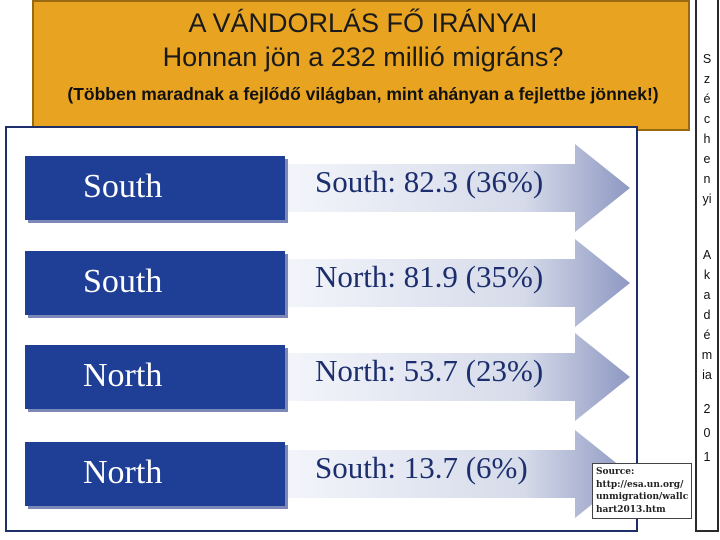 This screenshot has height=540, width=720. What do you see at coordinates (707, 159) in the screenshot?
I see `sidebar-char: e` at bounding box center [707, 159].